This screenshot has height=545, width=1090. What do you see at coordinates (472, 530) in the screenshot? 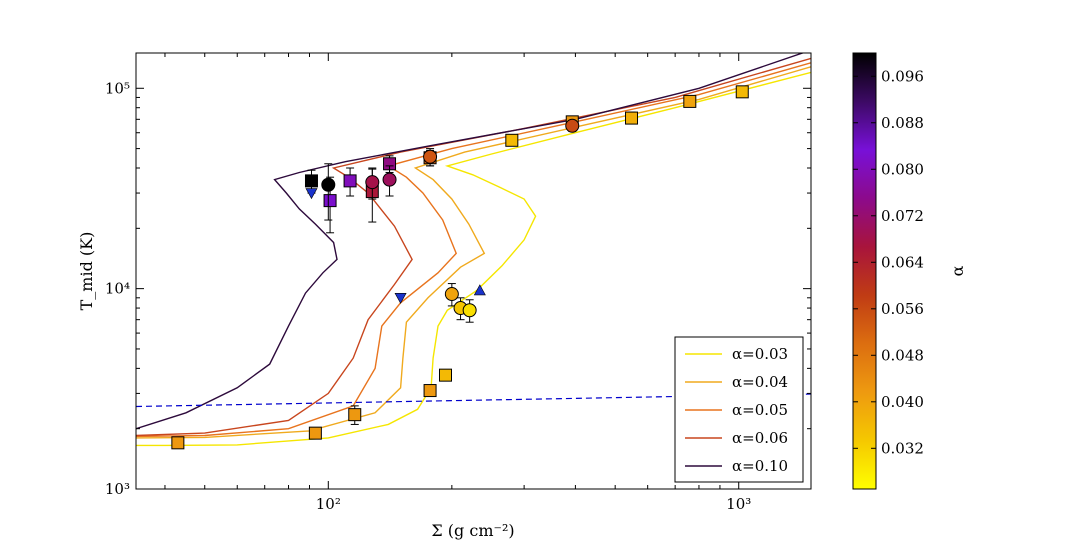
I see `x-axis-label: Σ (g cm⁻²)` at bounding box center [472, 530].